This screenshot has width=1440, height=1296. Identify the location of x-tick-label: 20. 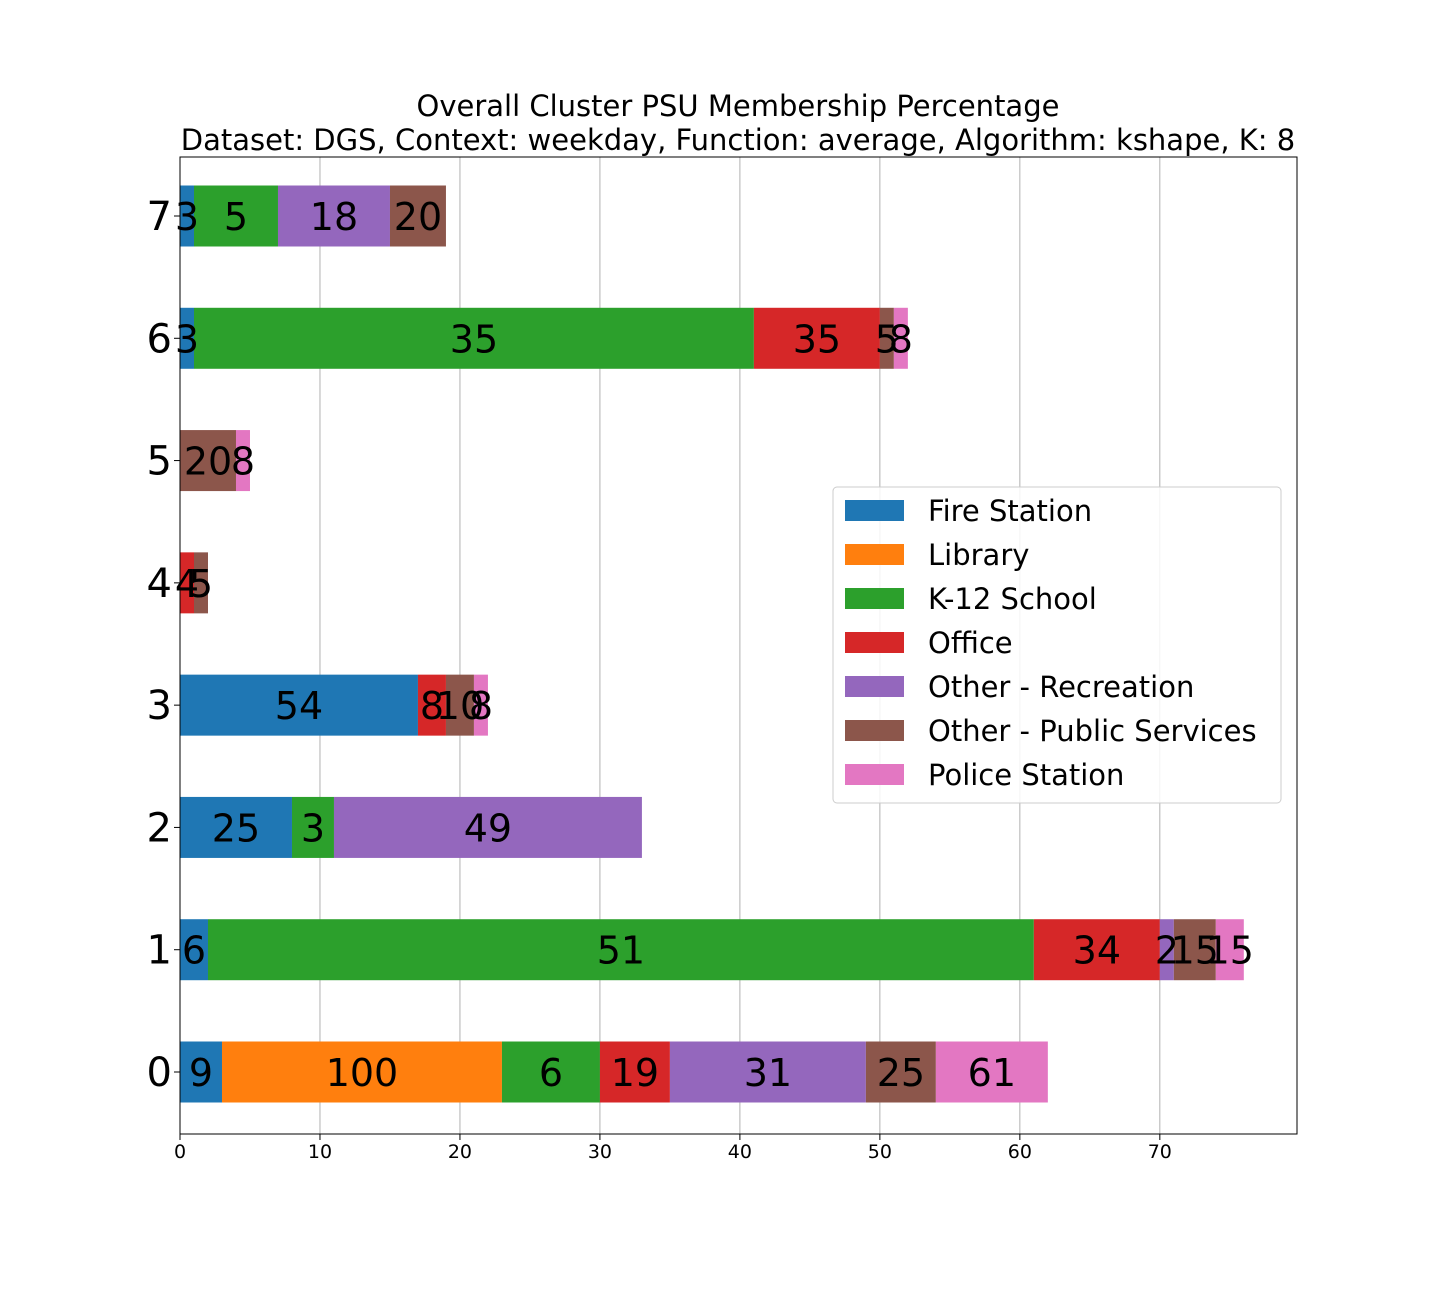
(460, 1152).